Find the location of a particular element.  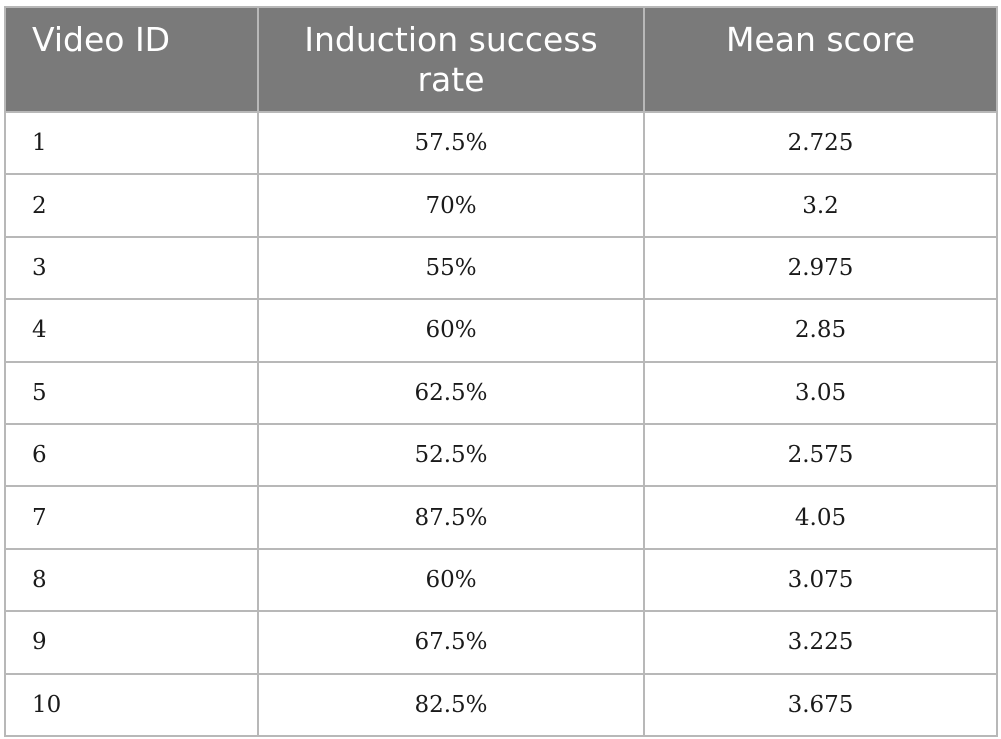

cell-video-id: 3 is located at coordinates (131, 268).